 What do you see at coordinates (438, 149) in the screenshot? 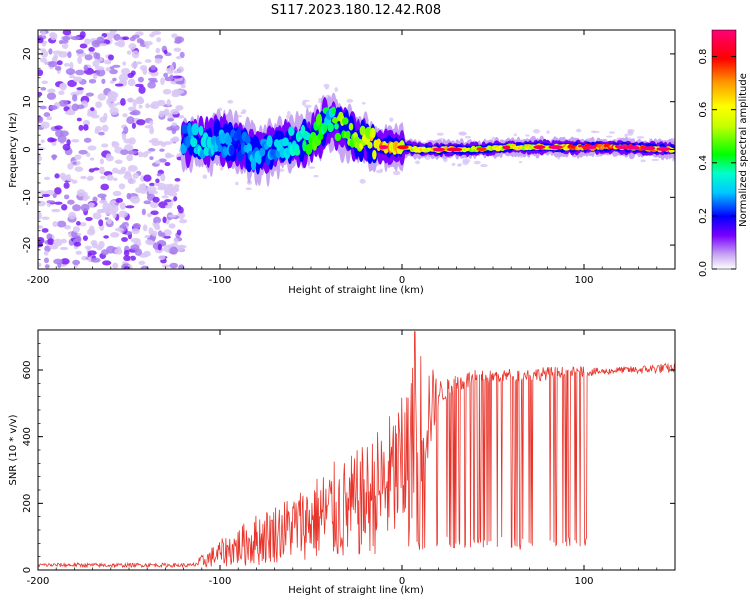
I see `ridge-peak` at bounding box center [438, 149].